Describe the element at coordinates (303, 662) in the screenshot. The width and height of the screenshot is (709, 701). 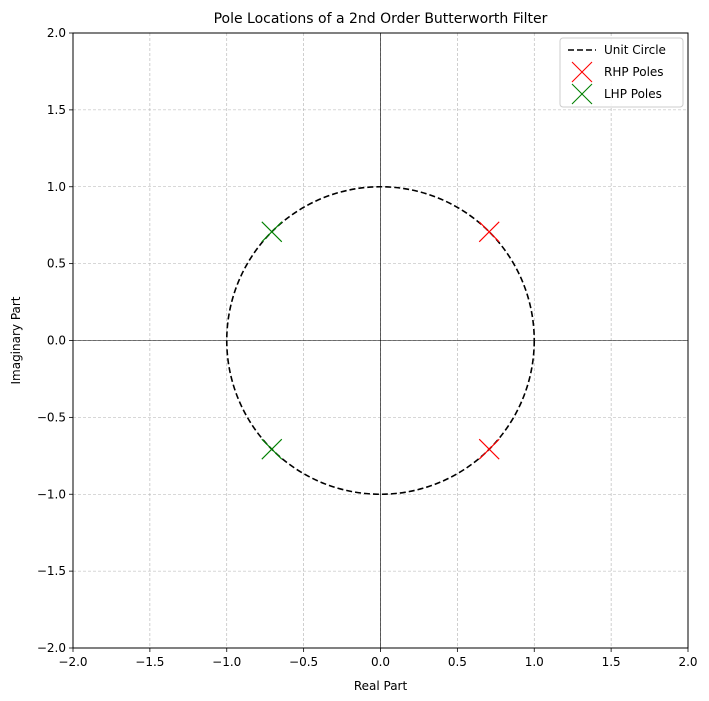
I see `x-tick-label-3: −0.5` at that location.